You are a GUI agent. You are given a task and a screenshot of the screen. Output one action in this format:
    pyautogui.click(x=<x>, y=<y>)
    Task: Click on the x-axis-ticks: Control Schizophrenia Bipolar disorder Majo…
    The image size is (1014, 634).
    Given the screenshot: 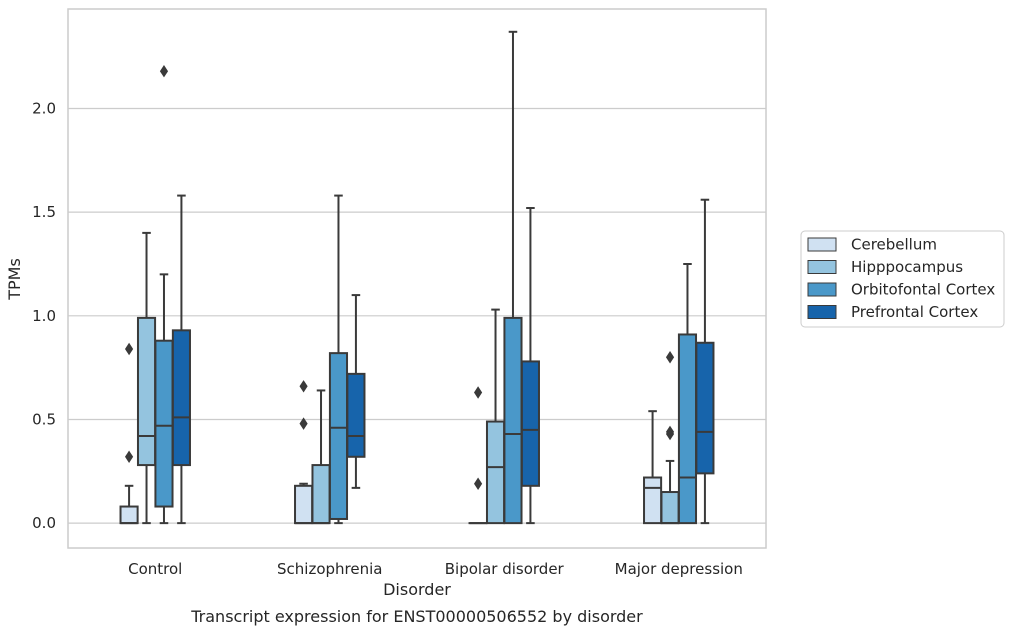 What is the action you would take?
    pyautogui.click(x=435, y=569)
    